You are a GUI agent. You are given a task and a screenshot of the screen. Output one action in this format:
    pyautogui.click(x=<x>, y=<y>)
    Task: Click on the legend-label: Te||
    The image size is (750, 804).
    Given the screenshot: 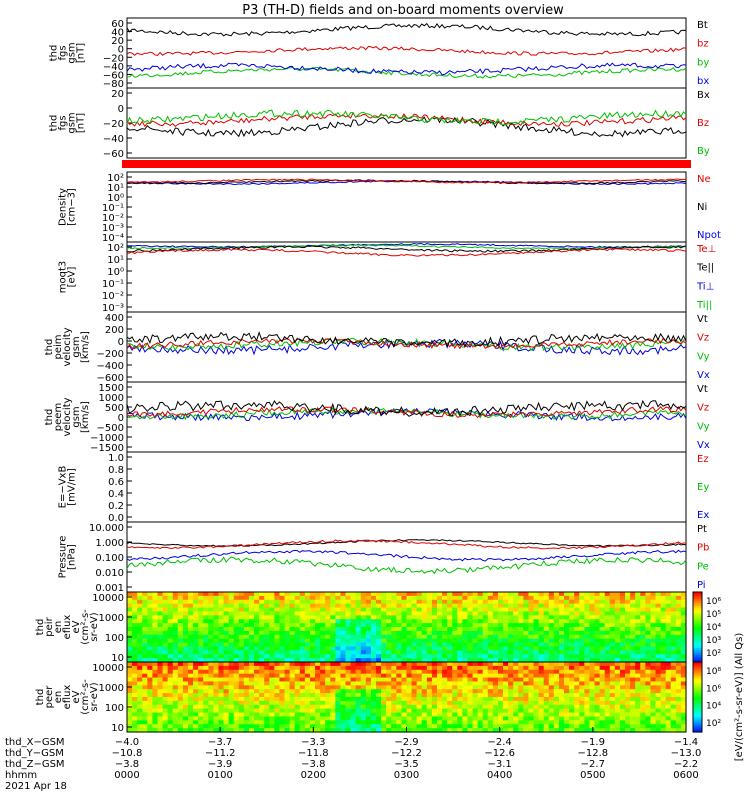 What is the action you would take?
    pyautogui.click(x=705, y=268)
    